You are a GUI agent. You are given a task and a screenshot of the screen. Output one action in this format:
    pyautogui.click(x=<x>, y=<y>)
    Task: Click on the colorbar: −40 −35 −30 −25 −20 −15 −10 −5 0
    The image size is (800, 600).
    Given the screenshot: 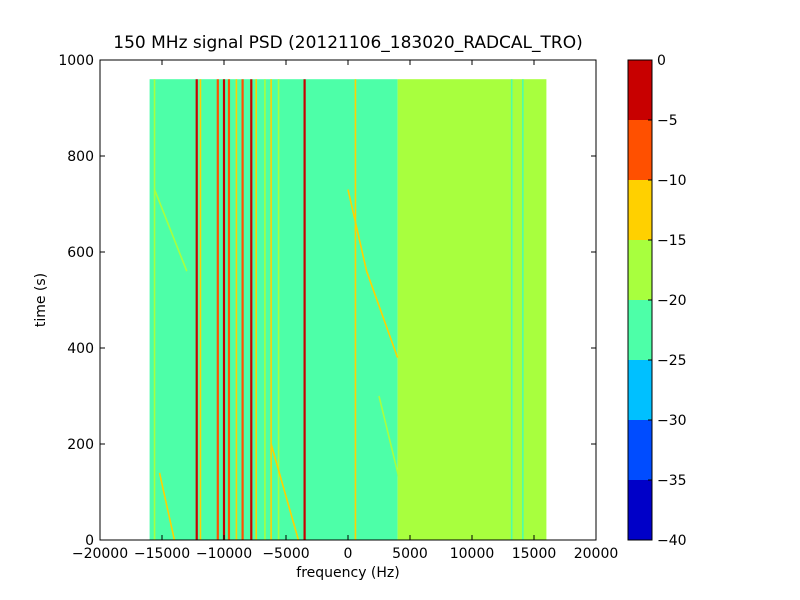 What is the action you would take?
    pyautogui.click(x=657, y=301)
    